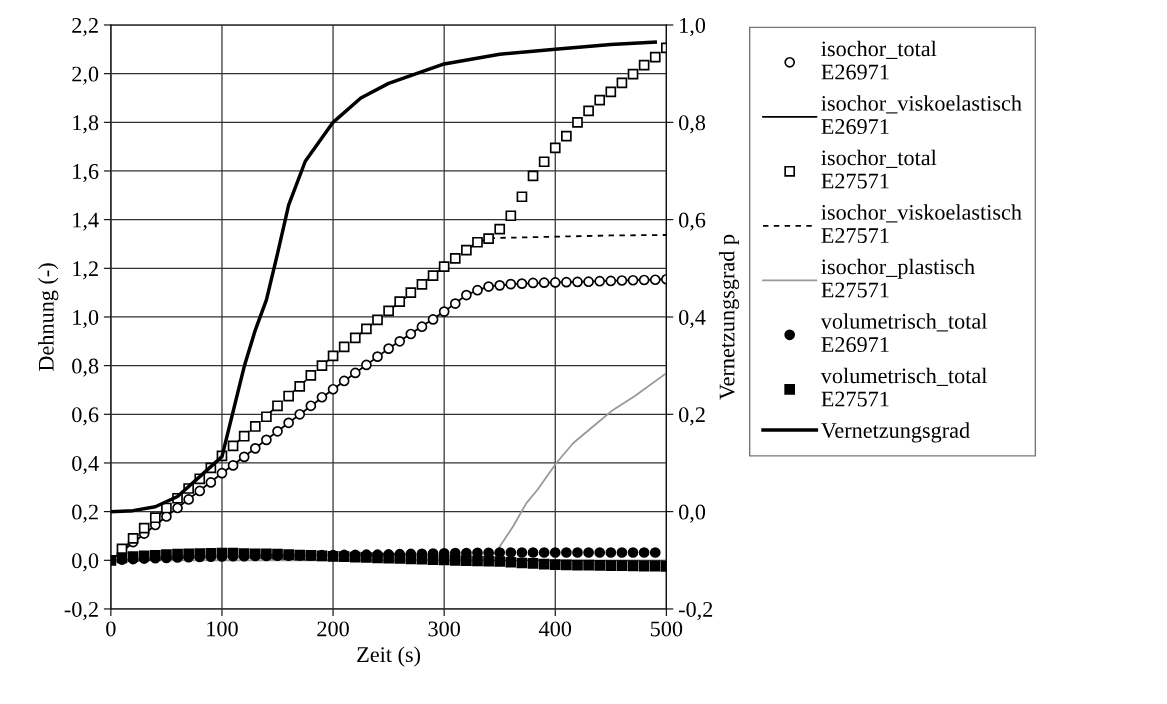 The image size is (1167, 704). I want to click on x-tick-label: 200, so click(333, 629).